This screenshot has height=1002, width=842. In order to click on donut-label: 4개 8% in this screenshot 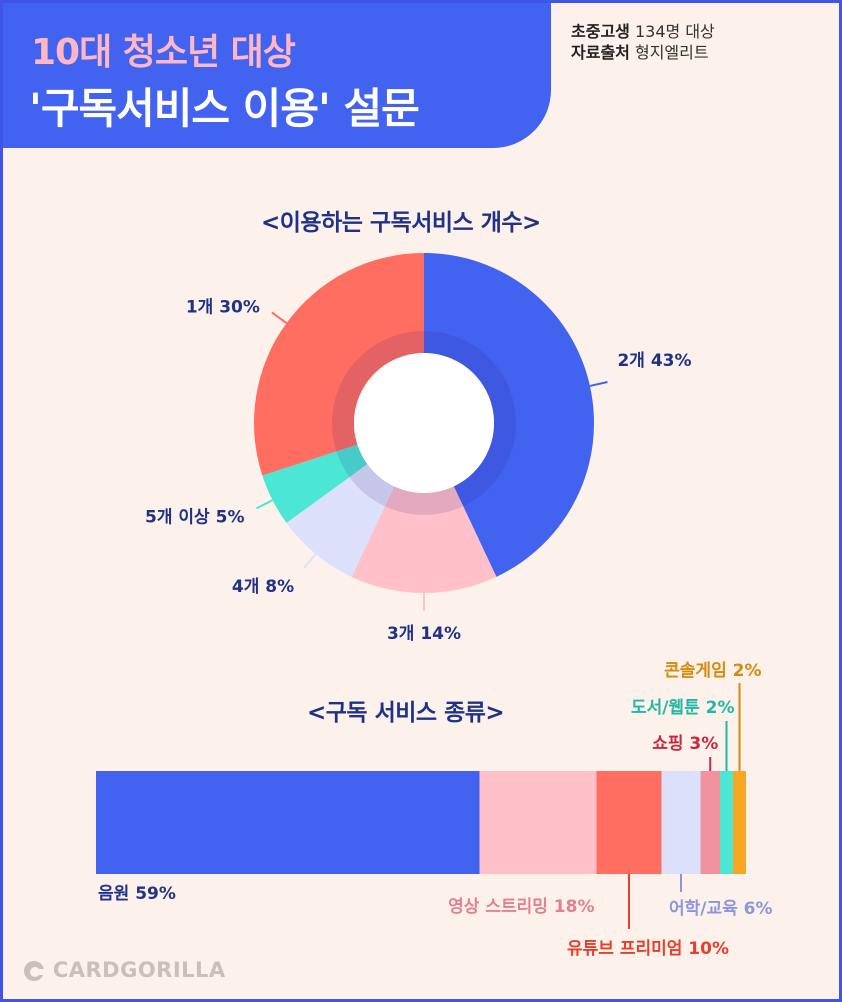, I will do `click(263, 587)`.